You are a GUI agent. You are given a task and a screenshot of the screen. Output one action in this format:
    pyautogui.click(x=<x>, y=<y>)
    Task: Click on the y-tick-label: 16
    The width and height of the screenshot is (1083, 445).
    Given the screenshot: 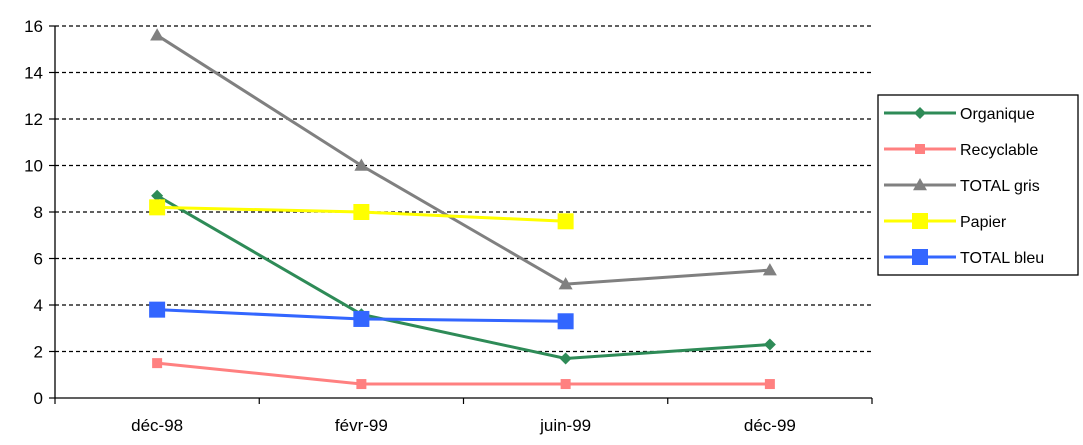 What is the action you would take?
    pyautogui.click(x=33, y=26)
    